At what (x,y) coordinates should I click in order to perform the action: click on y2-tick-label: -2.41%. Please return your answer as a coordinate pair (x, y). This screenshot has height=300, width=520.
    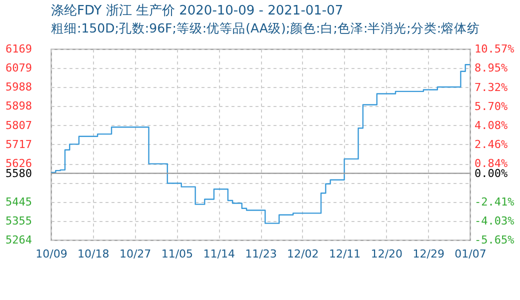
    Looking at the image, I should click on (494, 201).